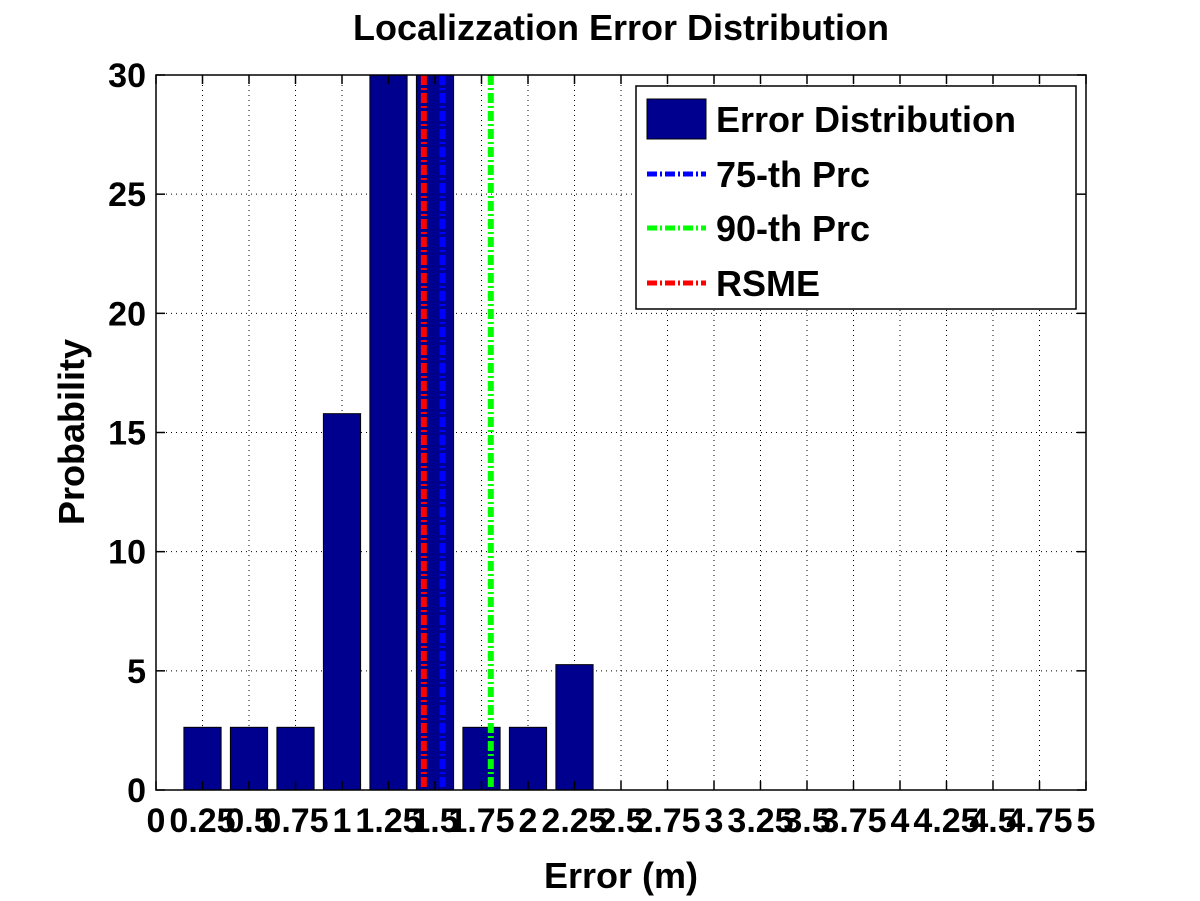 The width and height of the screenshot is (1200, 901). I want to click on y-axis-label: Probability, so click(71, 432).